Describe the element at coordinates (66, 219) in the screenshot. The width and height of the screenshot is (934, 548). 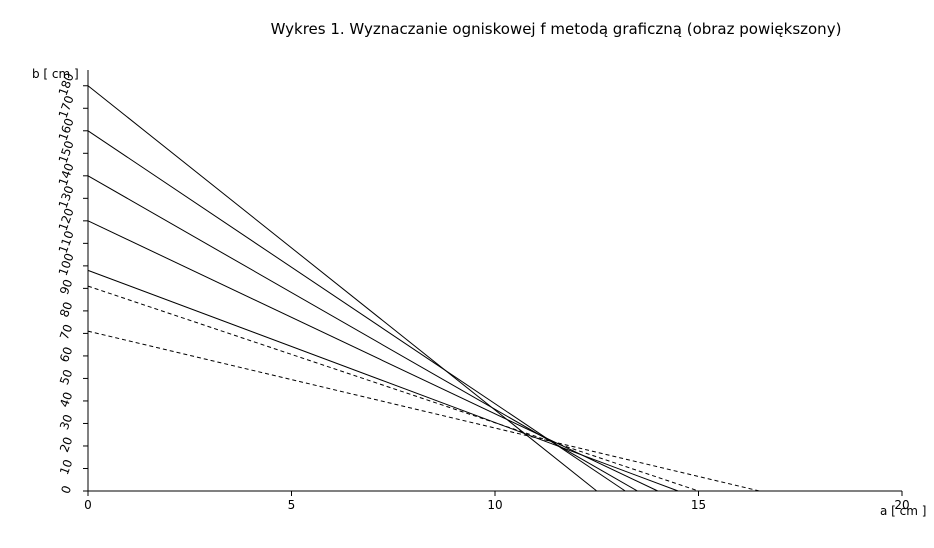
I see `y-tick-label: 120` at that location.